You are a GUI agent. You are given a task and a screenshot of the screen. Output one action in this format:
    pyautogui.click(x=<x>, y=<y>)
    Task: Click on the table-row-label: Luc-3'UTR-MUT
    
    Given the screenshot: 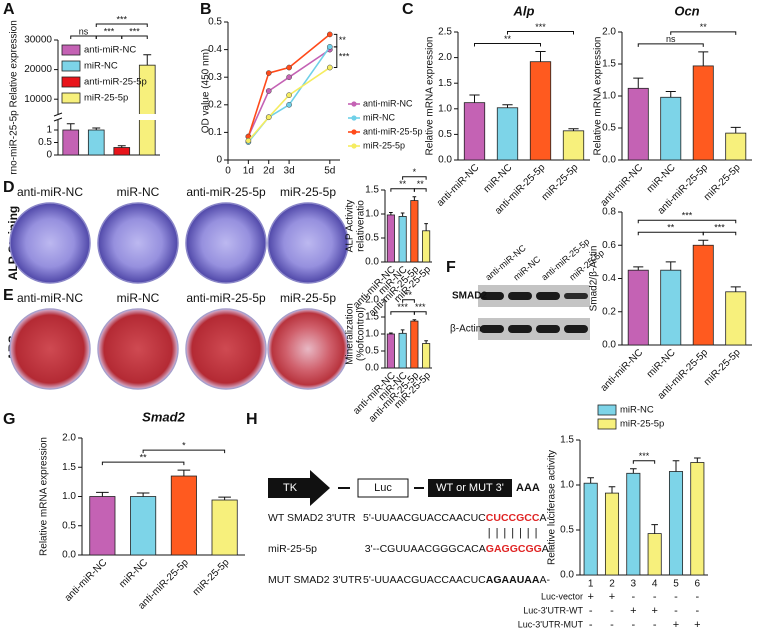 What is the action you would take?
    pyautogui.click(x=551, y=624)
    